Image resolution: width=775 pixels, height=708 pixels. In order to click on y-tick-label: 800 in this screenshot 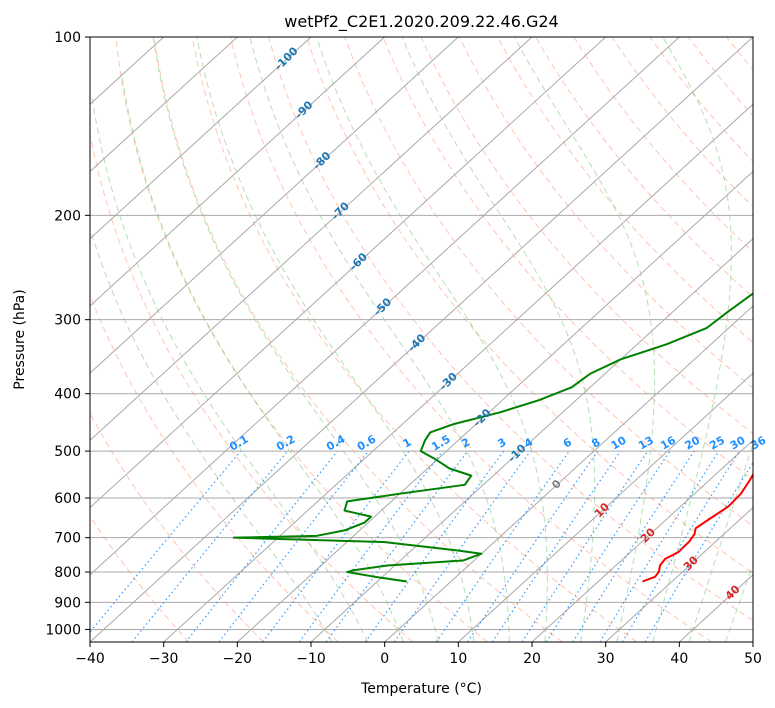, I will do `click(67, 573)`.